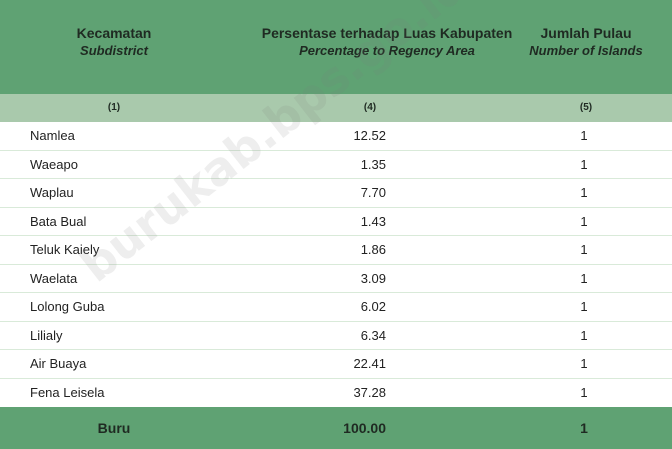 This screenshot has width=672, height=449. Describe the element at coordinates (46, 335) in the screenshot. I see `row-subdistrict: Lilialy` at that location.